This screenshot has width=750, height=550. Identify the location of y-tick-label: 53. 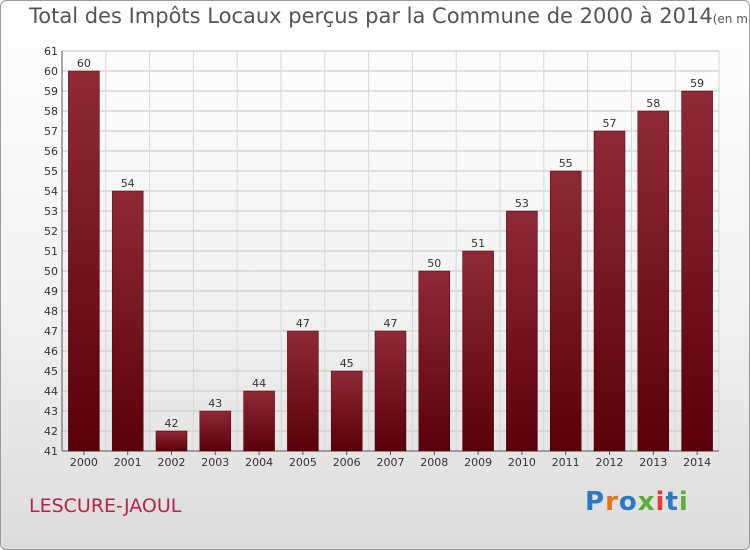
(51, 211).